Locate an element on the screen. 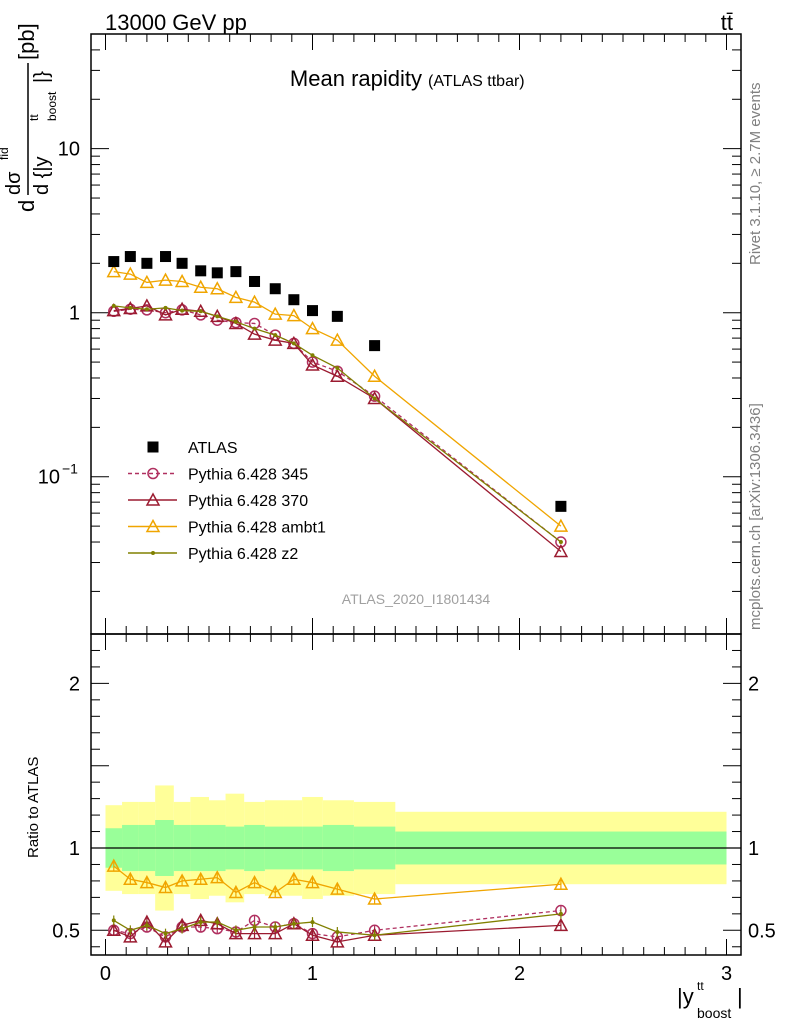 The image size is (786, 1024). ratio-y-tick-label-left: 1 is located at coordinates (74, 849).